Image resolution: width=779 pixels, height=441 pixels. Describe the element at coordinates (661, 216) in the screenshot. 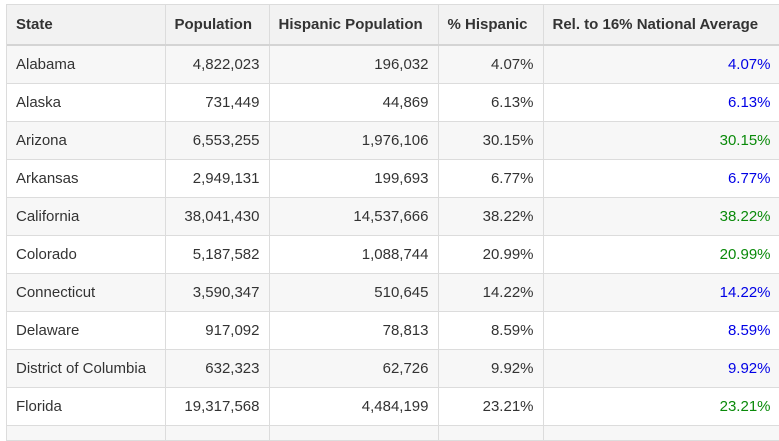

I see `cell-relative: 38.22%` at that location.